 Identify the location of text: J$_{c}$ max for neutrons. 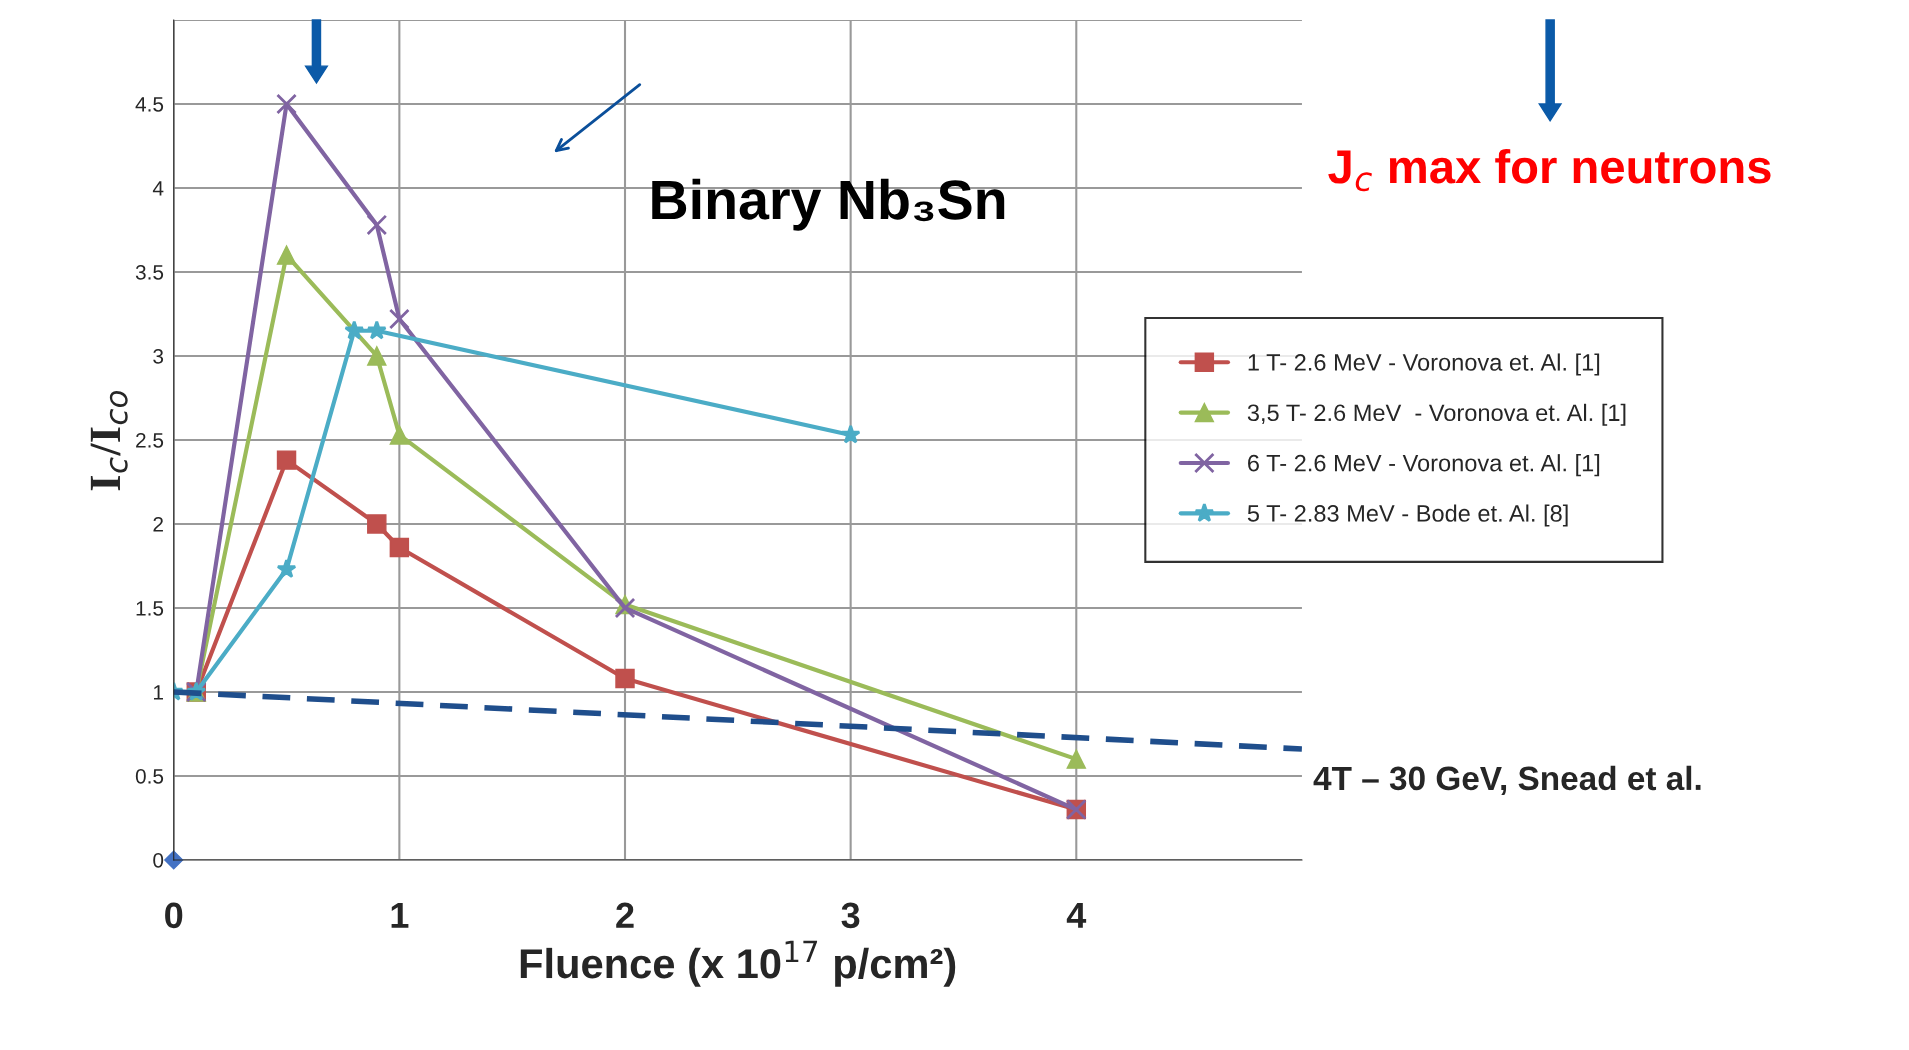
(1549, 170).